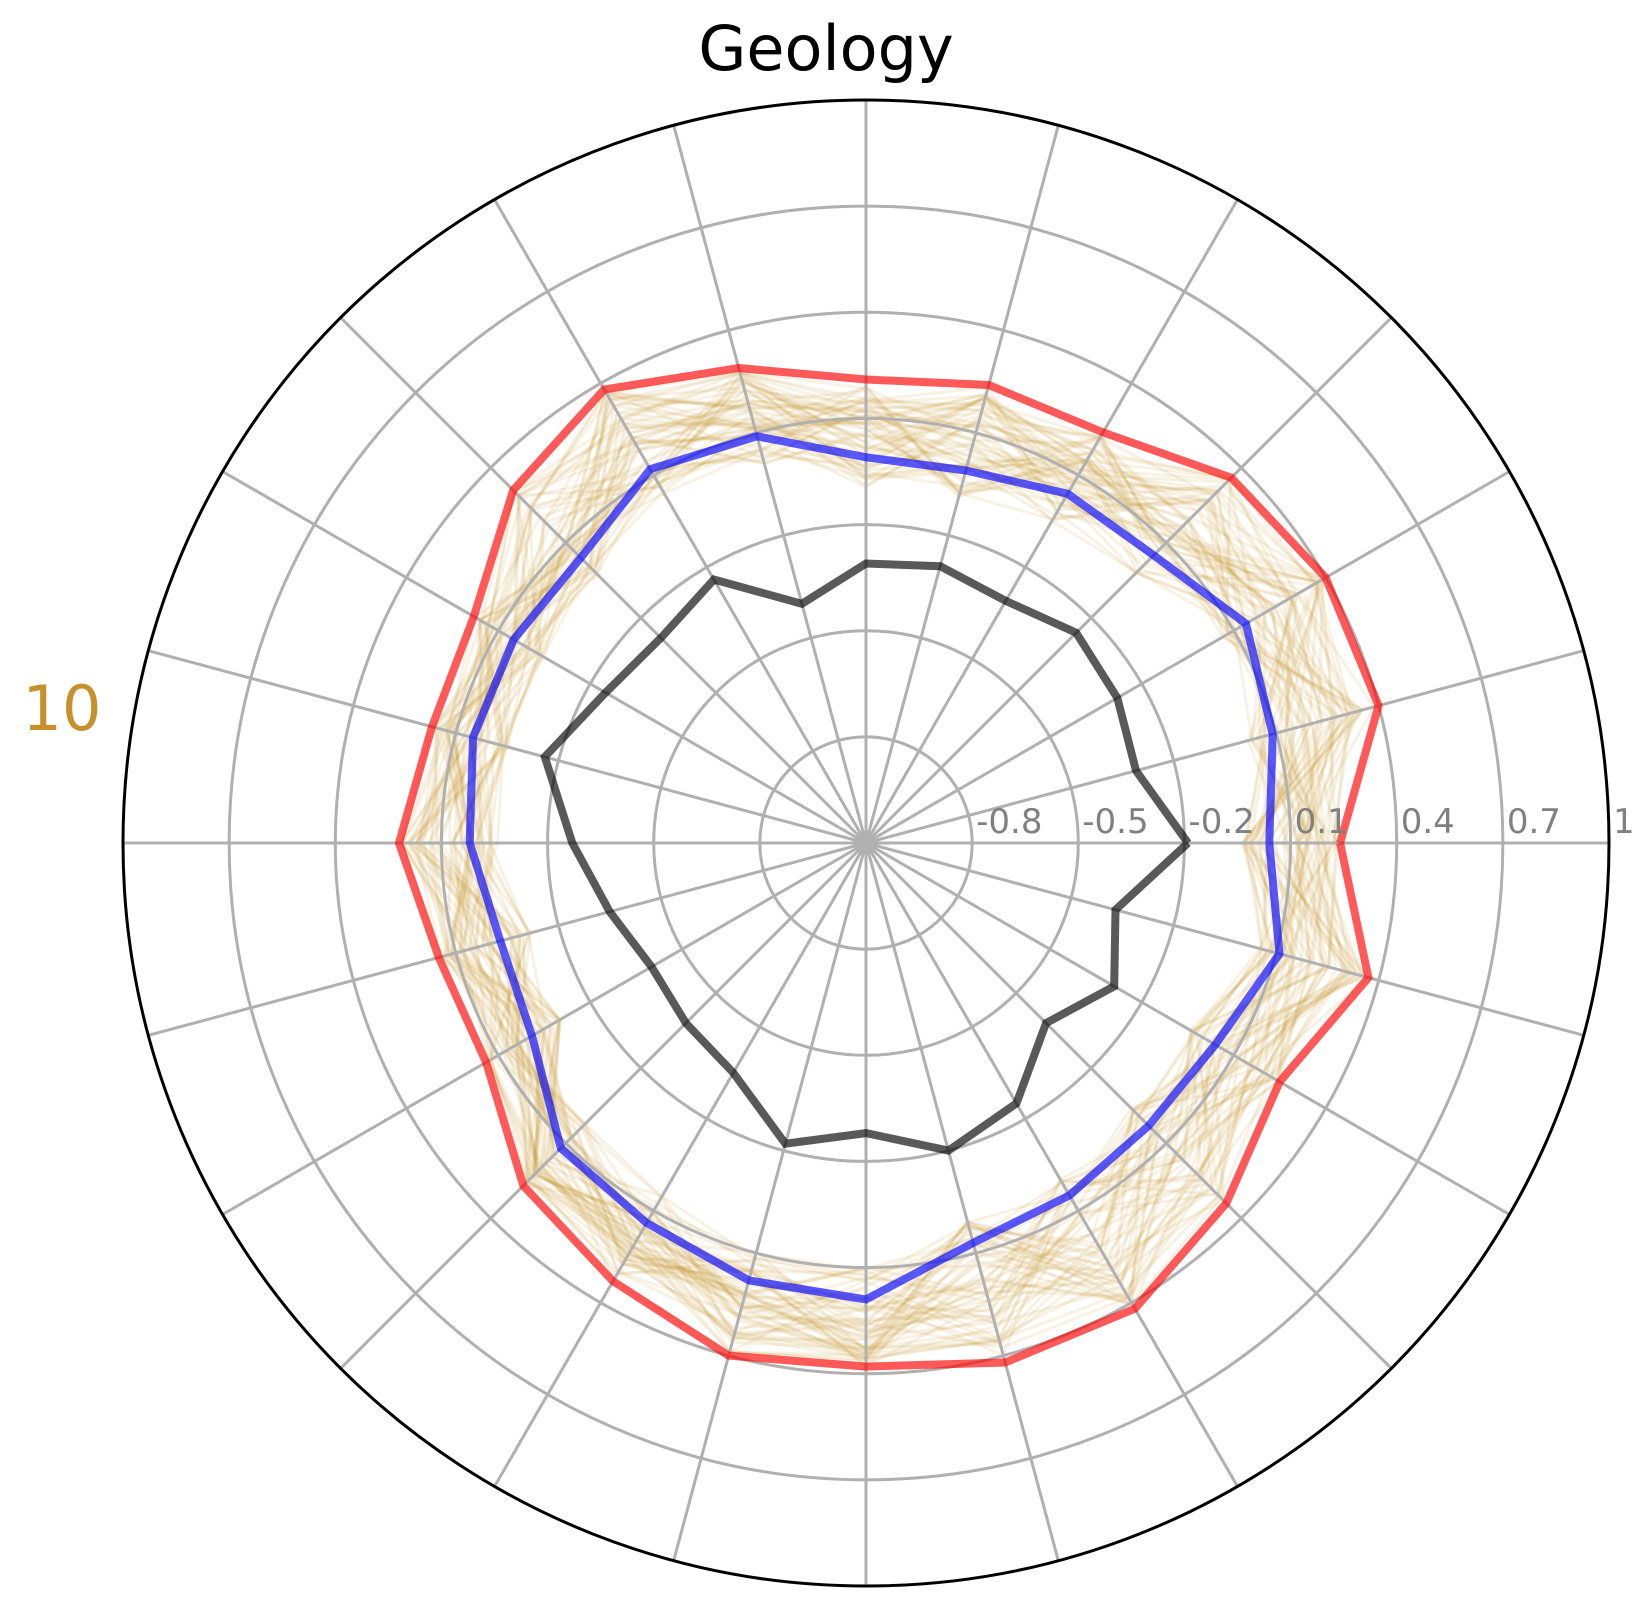 This screenshot has width=1652, height=1603. I want to click on tick-label-5: 0.7, so click(1534, 822).